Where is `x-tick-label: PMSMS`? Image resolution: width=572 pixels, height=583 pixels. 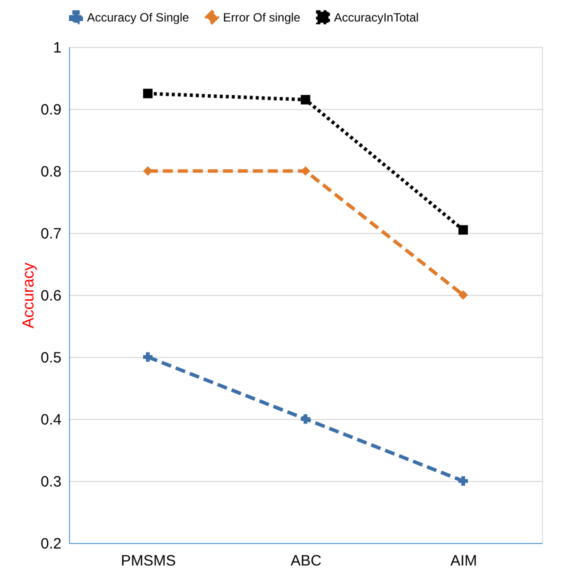
x-tick-label: PMSMS is located at coordinates (148, 561).